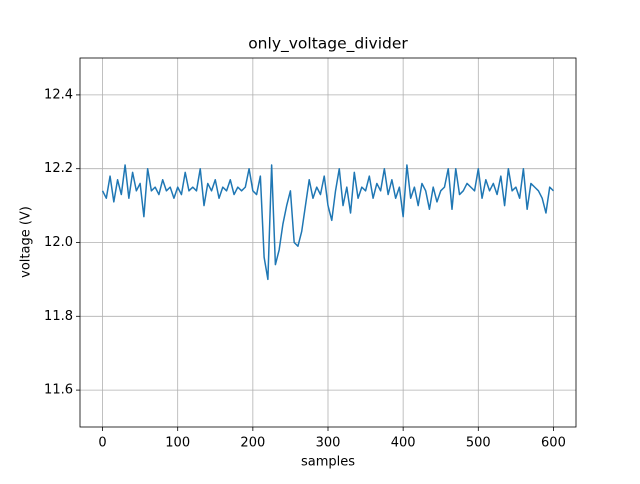 The image size is (640, 484). What do you see at coordinates (58, 316) in the screenshot?
I see `y-tick-label: 11.8` at bounding box center [58, 316].